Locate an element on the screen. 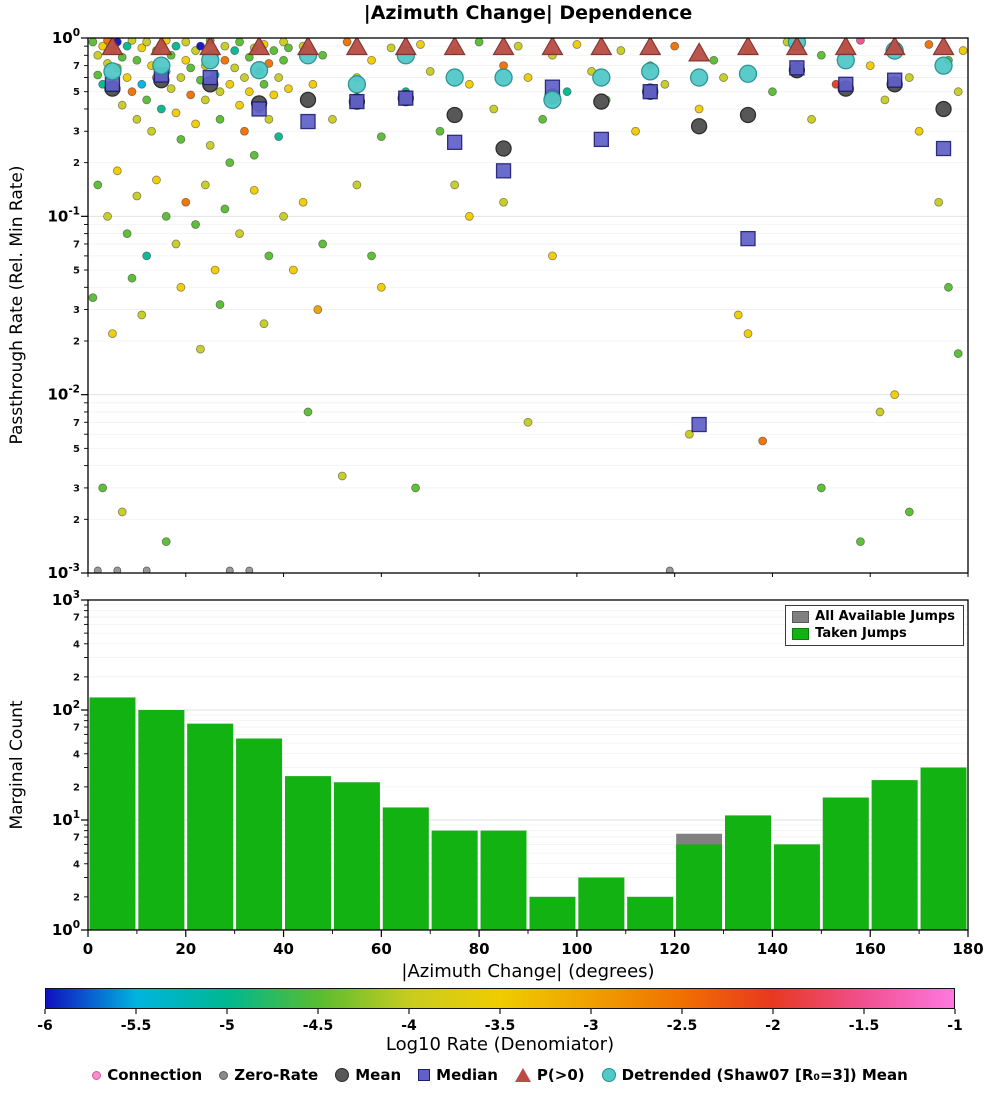  legend-item-median: Median is located at coordinates (458, 1075).